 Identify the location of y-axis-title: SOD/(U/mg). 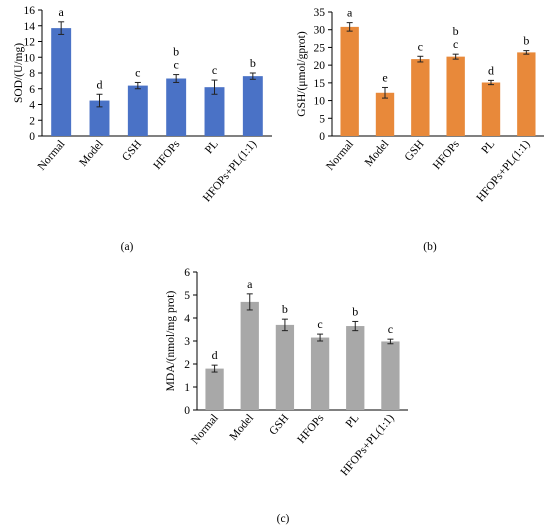
(19, 73).